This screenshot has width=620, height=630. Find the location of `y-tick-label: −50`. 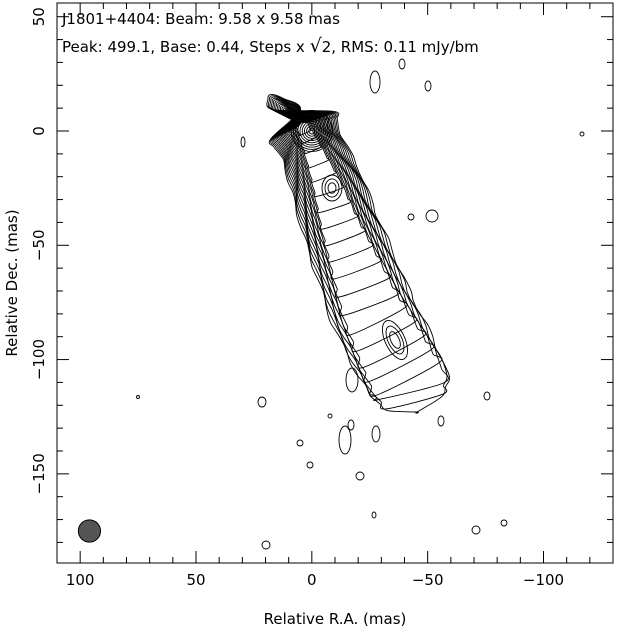

y-tick-label: −50 is located at coordinates (39, 245).